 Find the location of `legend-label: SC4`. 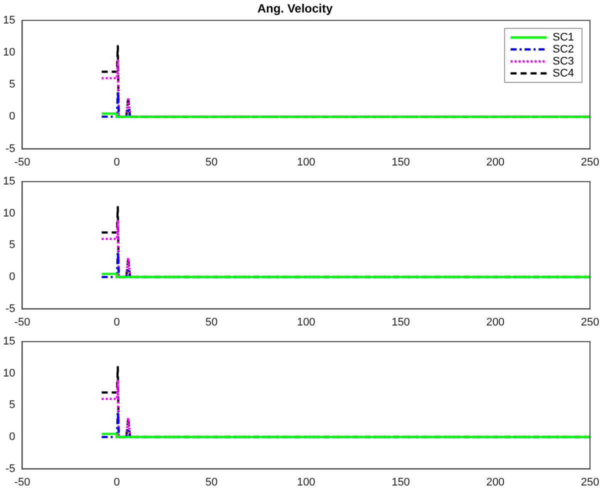

legend-label: SC4 is located at coordinates (563, 73).